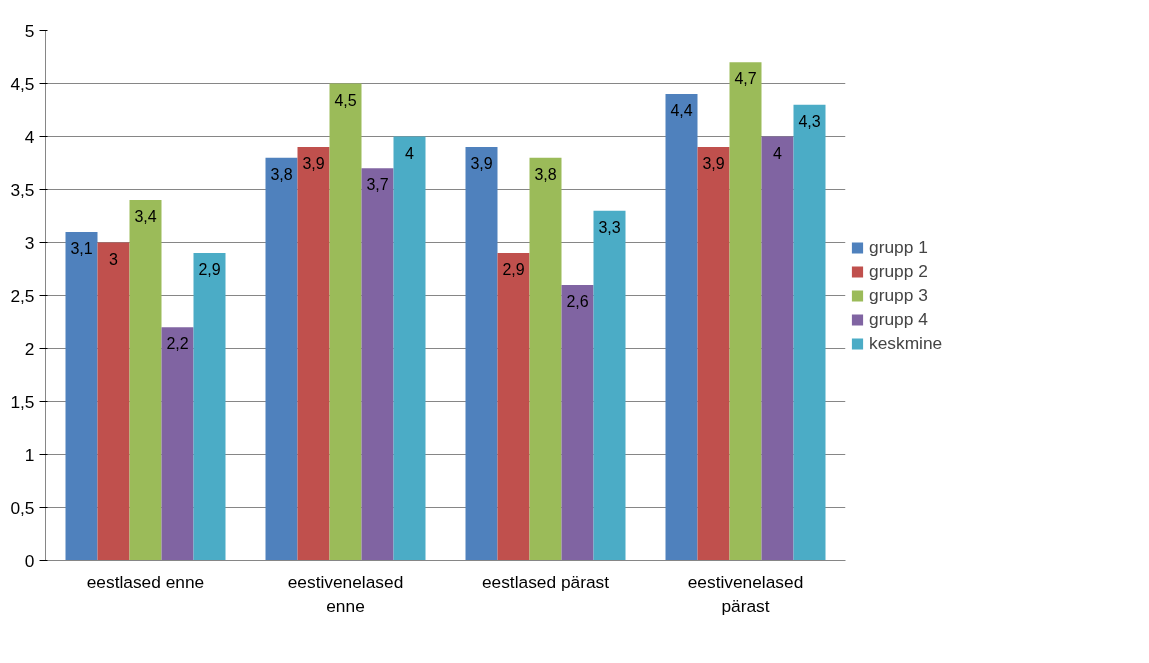 Image resolution: width=1149 pixels, height=663 pixels. I want to click on legend-label: grupp 3, so click(898, 295).